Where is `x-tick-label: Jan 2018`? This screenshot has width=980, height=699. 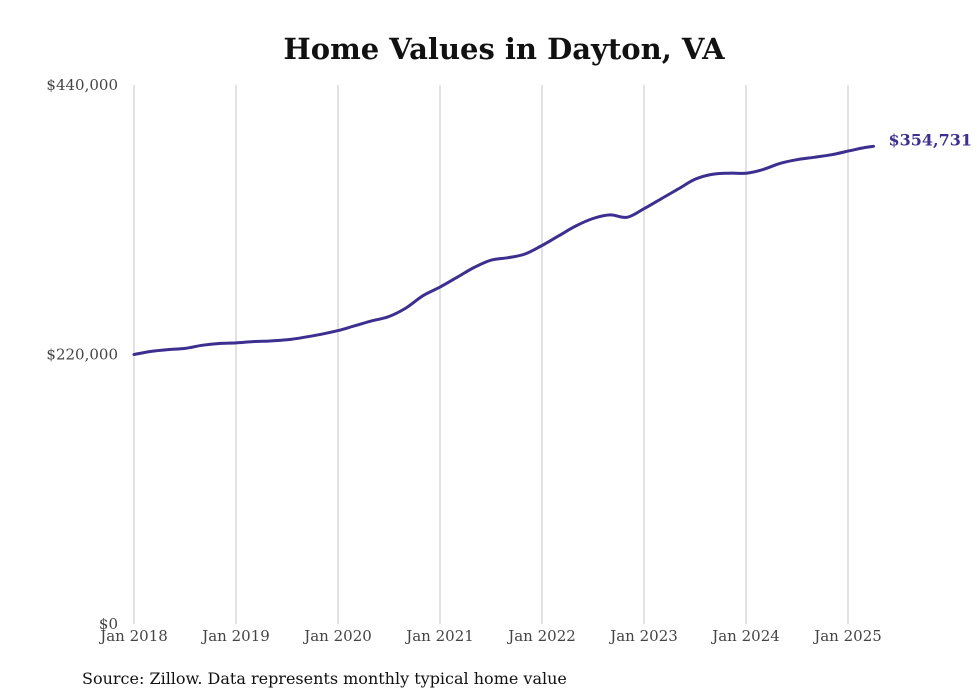
x-tick-label: Jan 2018 is located at coordinates (133, 636).